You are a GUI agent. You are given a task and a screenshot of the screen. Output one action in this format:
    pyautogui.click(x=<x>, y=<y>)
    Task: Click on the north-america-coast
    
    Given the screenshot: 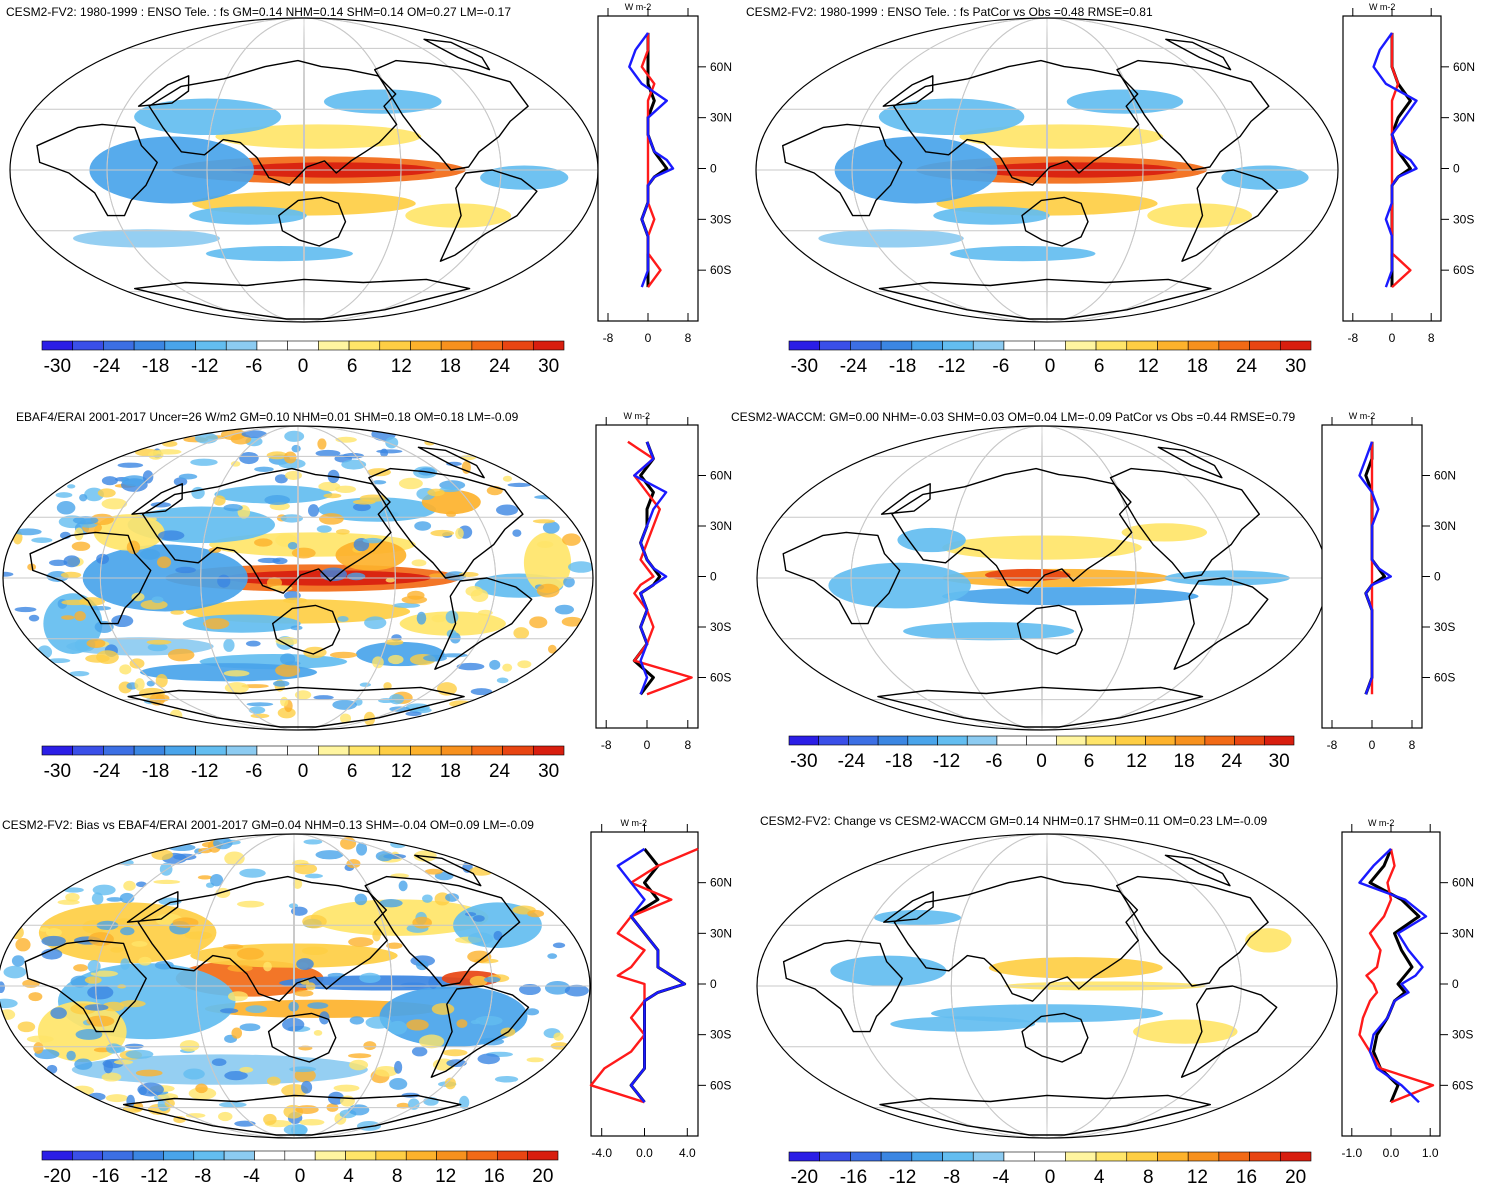 What is the action you would take?
    pyautogui.click(x=1193, y=115)
    